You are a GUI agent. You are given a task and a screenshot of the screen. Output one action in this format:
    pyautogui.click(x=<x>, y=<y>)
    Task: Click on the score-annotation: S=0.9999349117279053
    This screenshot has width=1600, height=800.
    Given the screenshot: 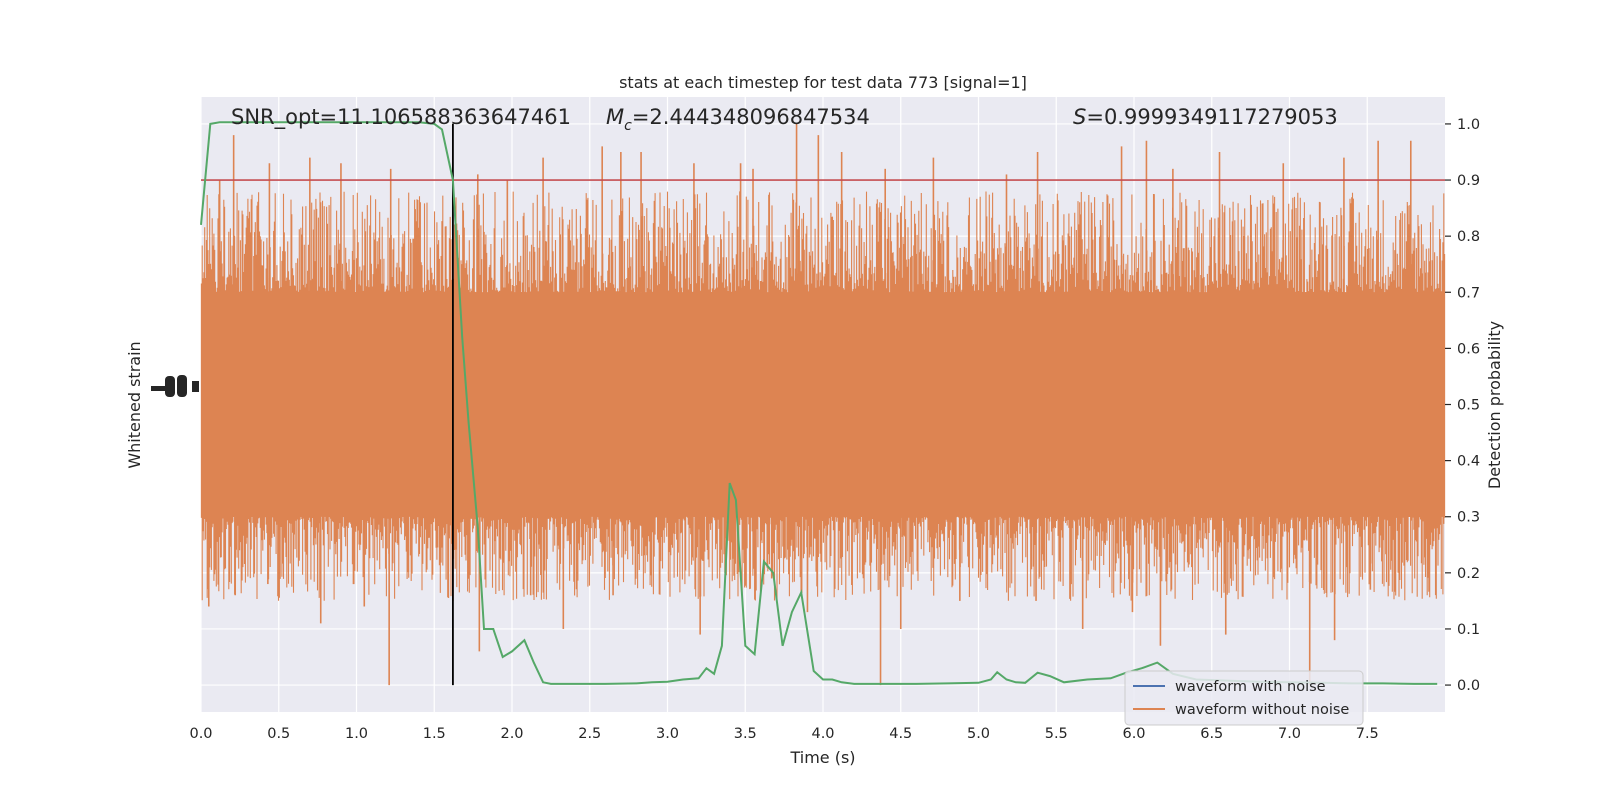 What is the action you would take?
    pyautogui.click(x=1205, y=117)
    